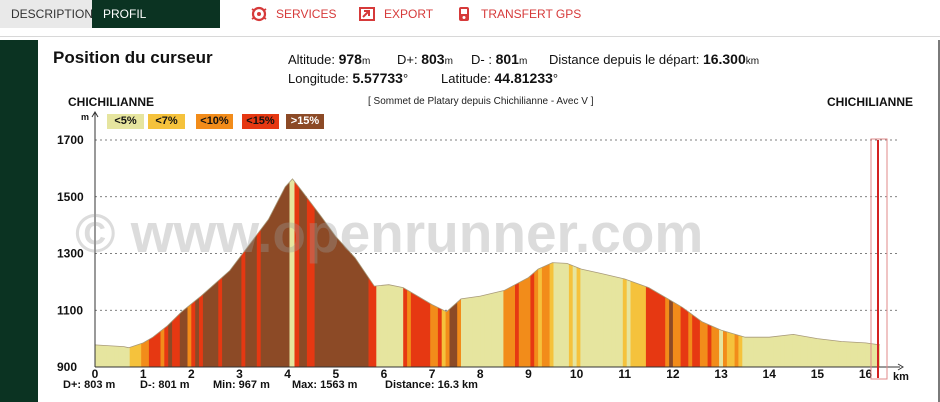  What do you see at coordinates (448, 61) in the screenshot?
I see `dplus-unit: m` at bounding box center [448, 61].